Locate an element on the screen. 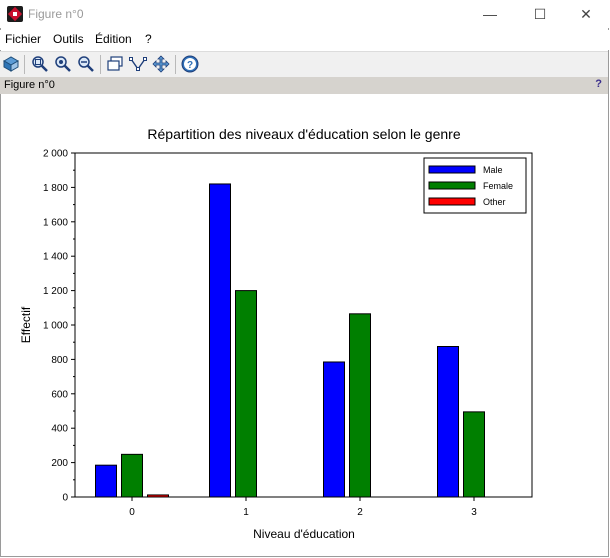 This screenshot has width=610, height=558. y-axis-label: Effectif is located at coordinates (26, 324).